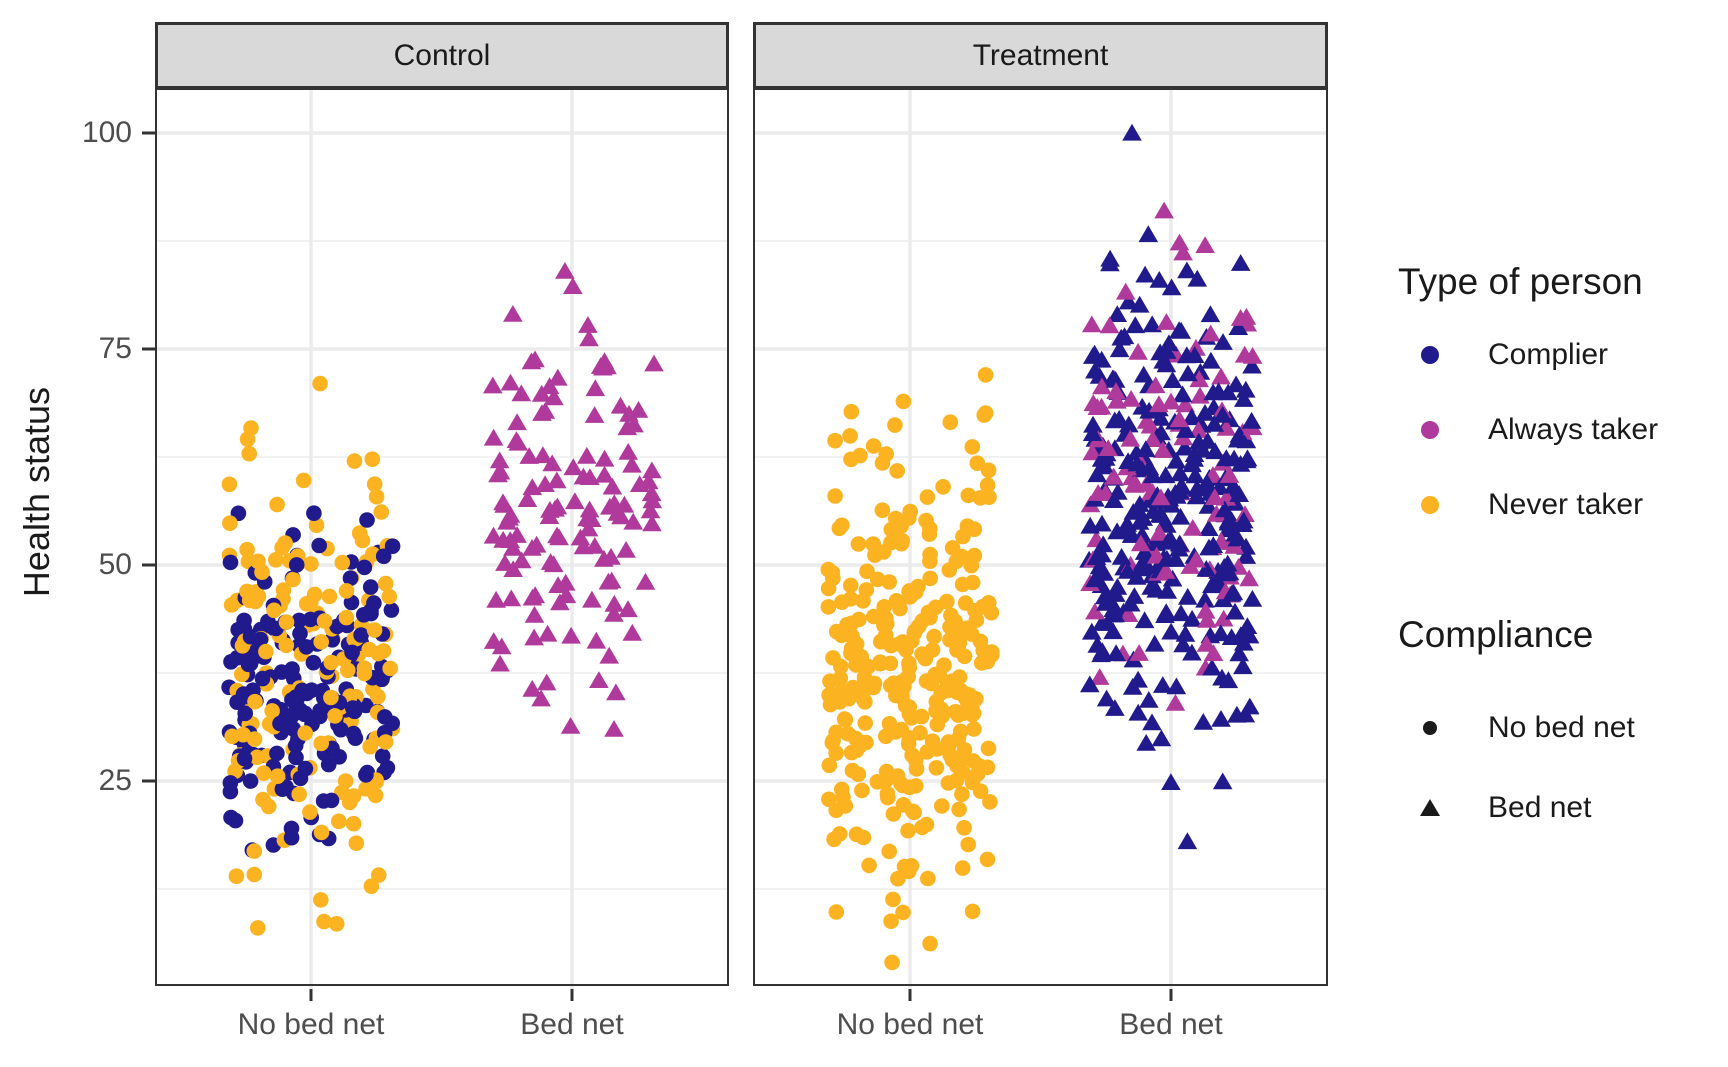 This screenshot has width=1728, height=1067. I want to click on y-tick-label-25: 25, so click(115, 780).